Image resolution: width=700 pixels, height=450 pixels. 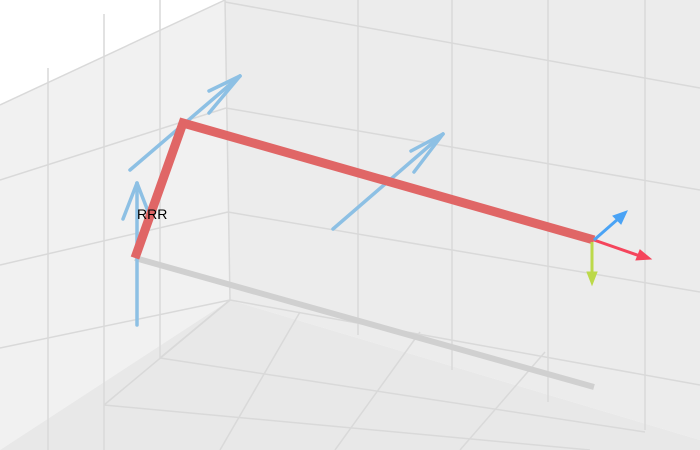 What do you see at coordinates (623, 249) in the screenshot?
I see `frame-x-arrow-icon` at bounding box center [623, 249].